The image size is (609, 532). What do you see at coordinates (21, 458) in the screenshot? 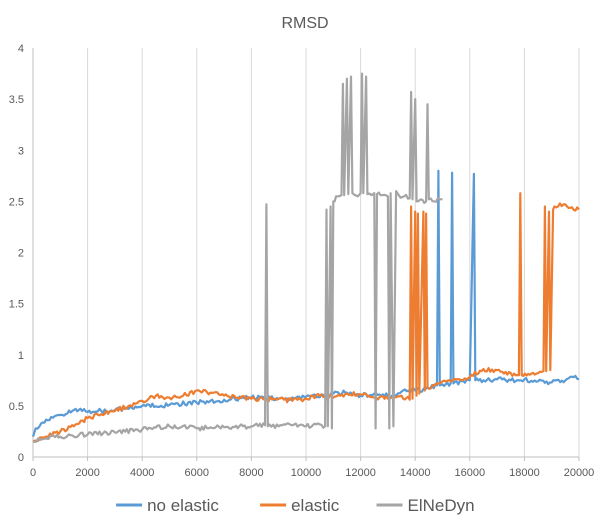
I see `y-tick-label: 0` at bounding box center [21, 458].